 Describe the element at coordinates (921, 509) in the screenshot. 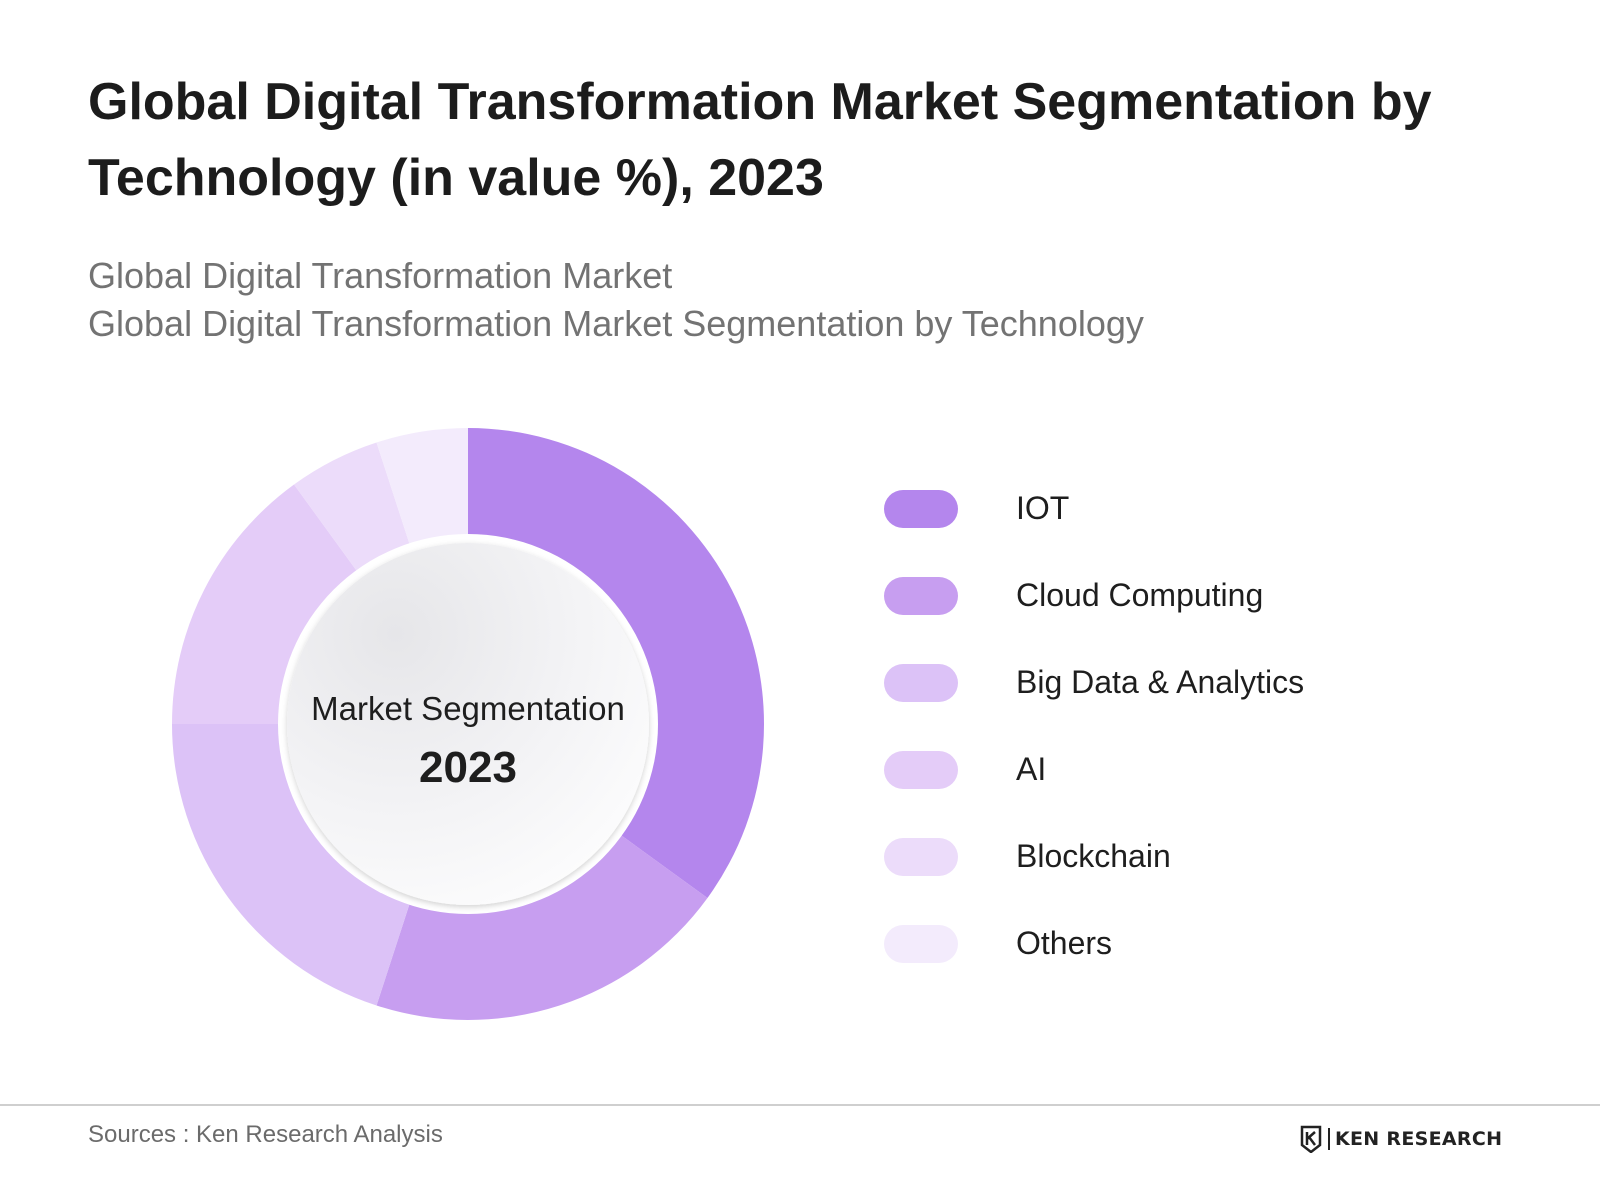

I see `legend-swatch-iot` at that location.